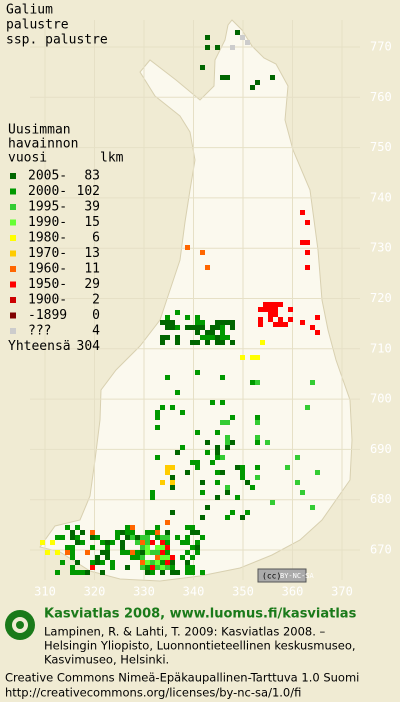 Image resolution: width=400 pixels, height=702 pixels. Describe the element at coordinates (381, 449) in the screenshot. I see `y-tick-label: 690` at that location.